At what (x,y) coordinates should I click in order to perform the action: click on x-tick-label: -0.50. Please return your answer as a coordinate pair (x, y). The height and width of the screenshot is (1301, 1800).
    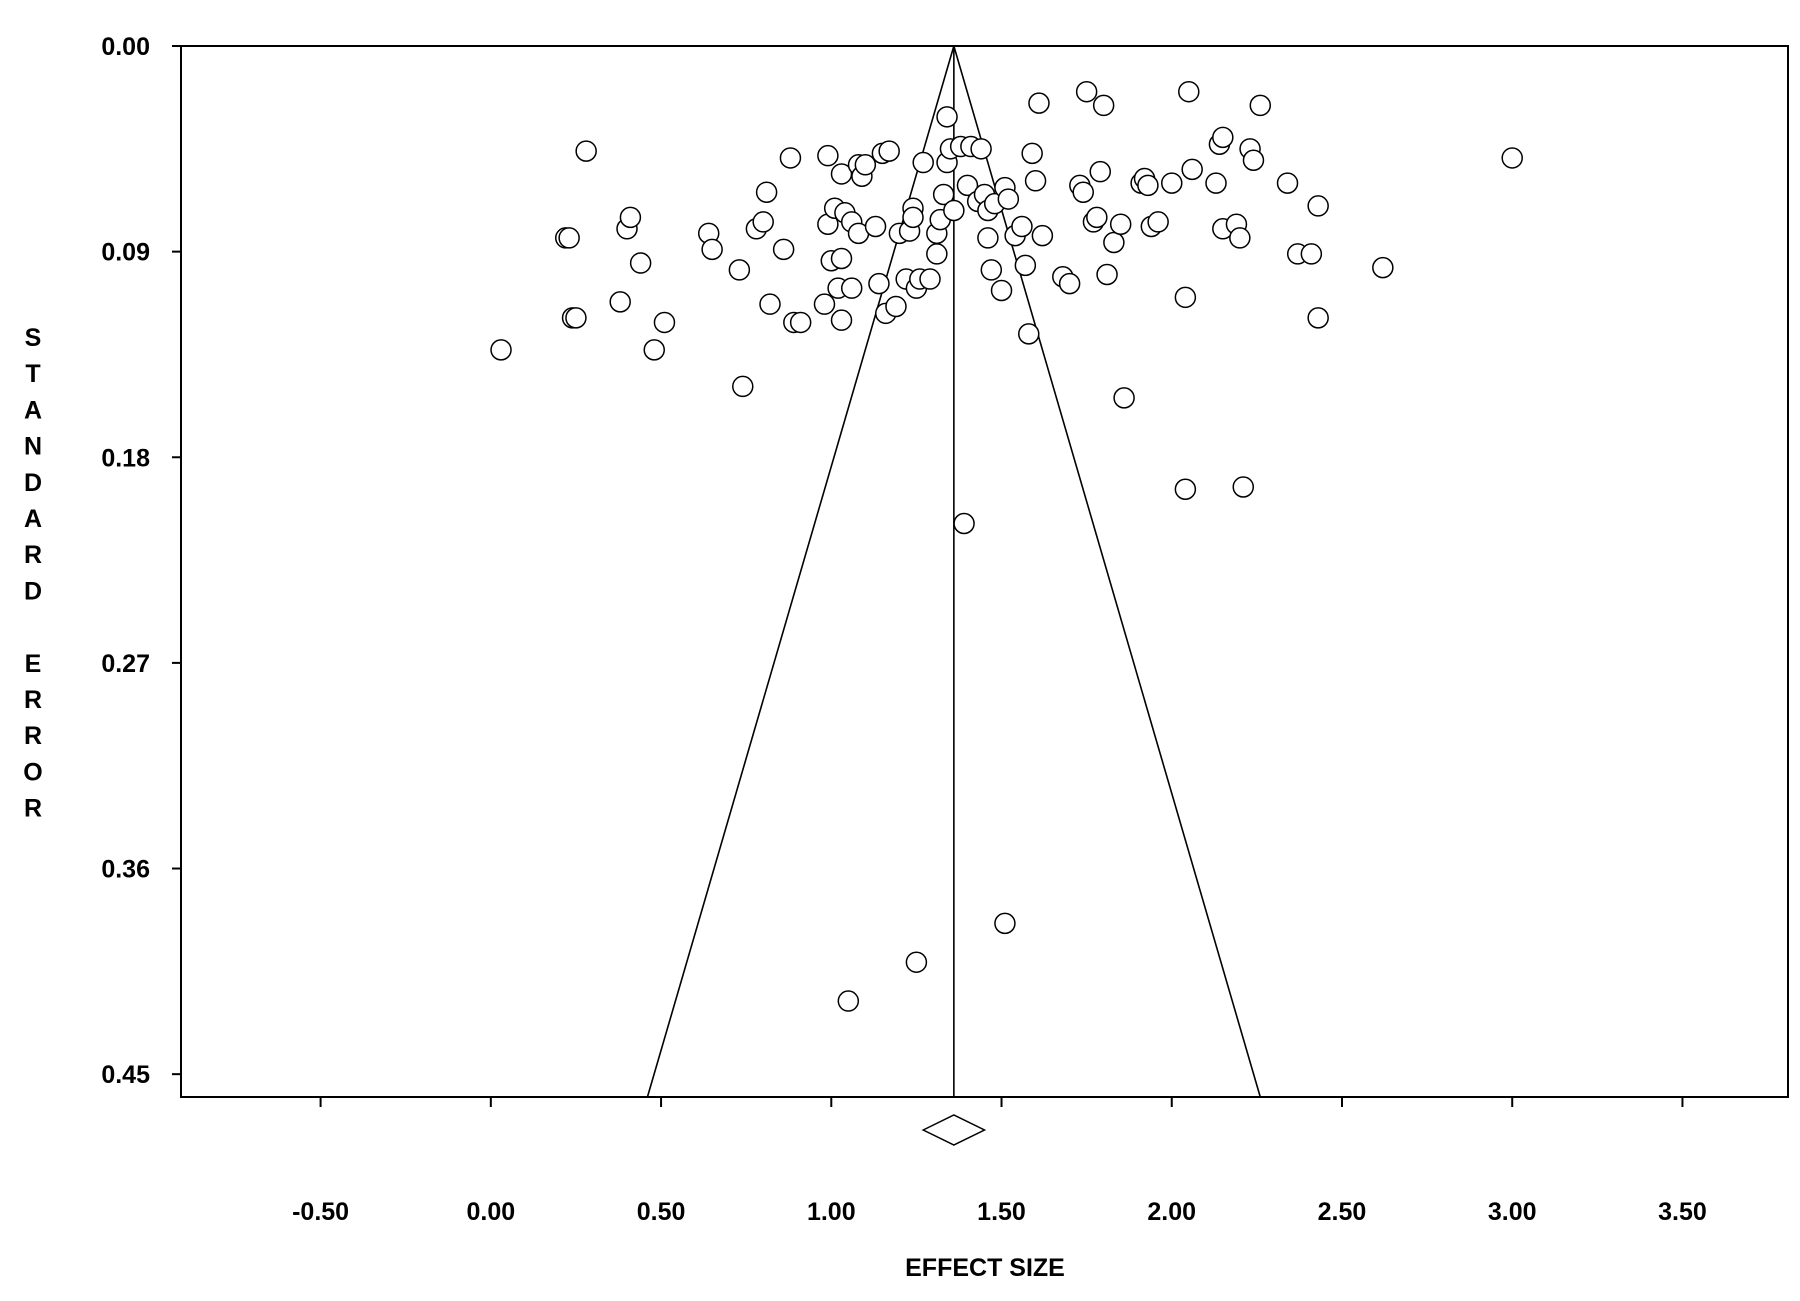
    Looking at the image, I should click on (320, 1212).